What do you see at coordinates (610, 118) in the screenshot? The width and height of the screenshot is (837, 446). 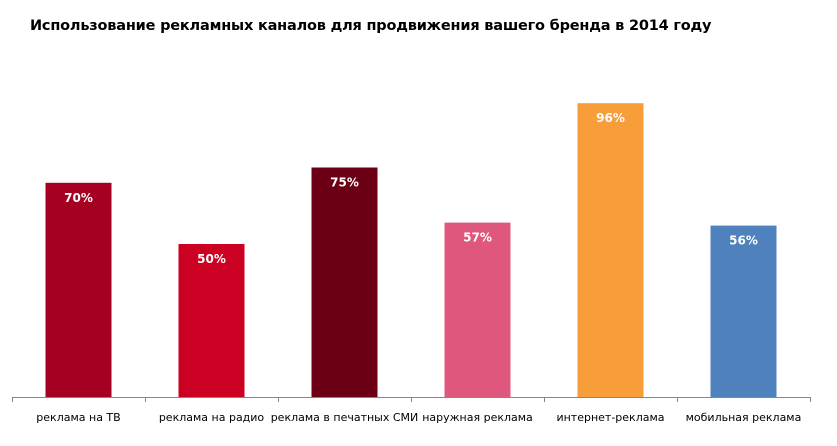 I see `data-label-5: 96%` at bounding box center [610, 118].